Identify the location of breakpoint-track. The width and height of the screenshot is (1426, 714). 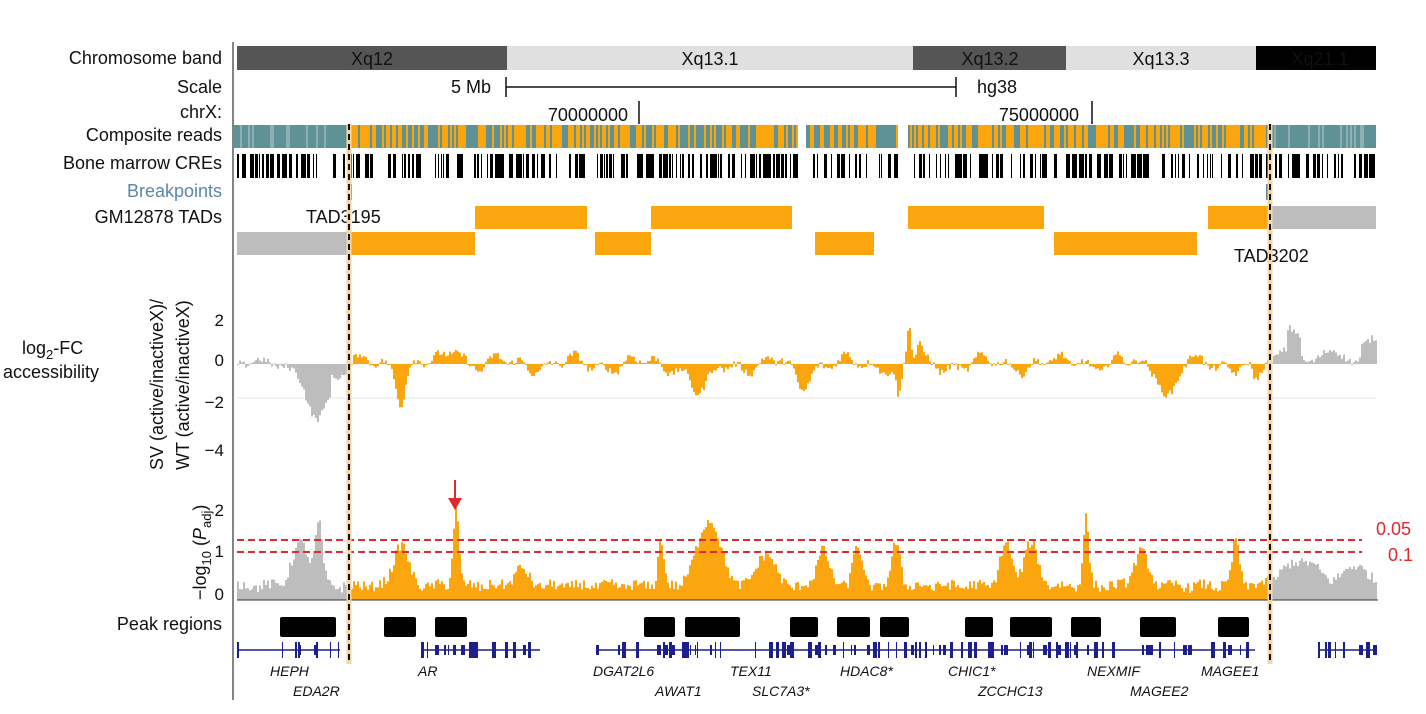
(809, 192).